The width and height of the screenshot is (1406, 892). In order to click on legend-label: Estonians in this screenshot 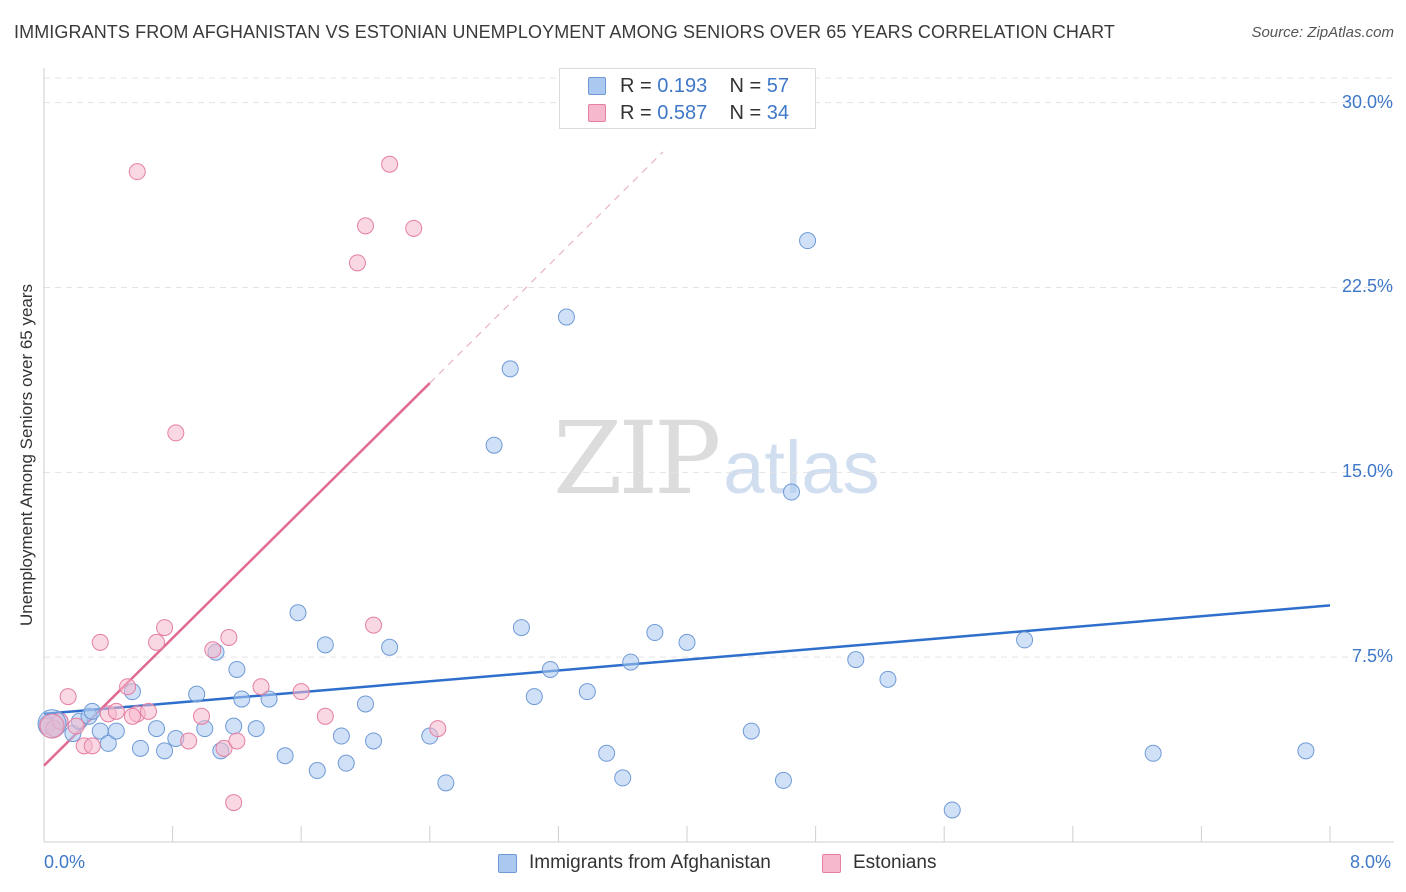, I will do `click(895, 862)`.